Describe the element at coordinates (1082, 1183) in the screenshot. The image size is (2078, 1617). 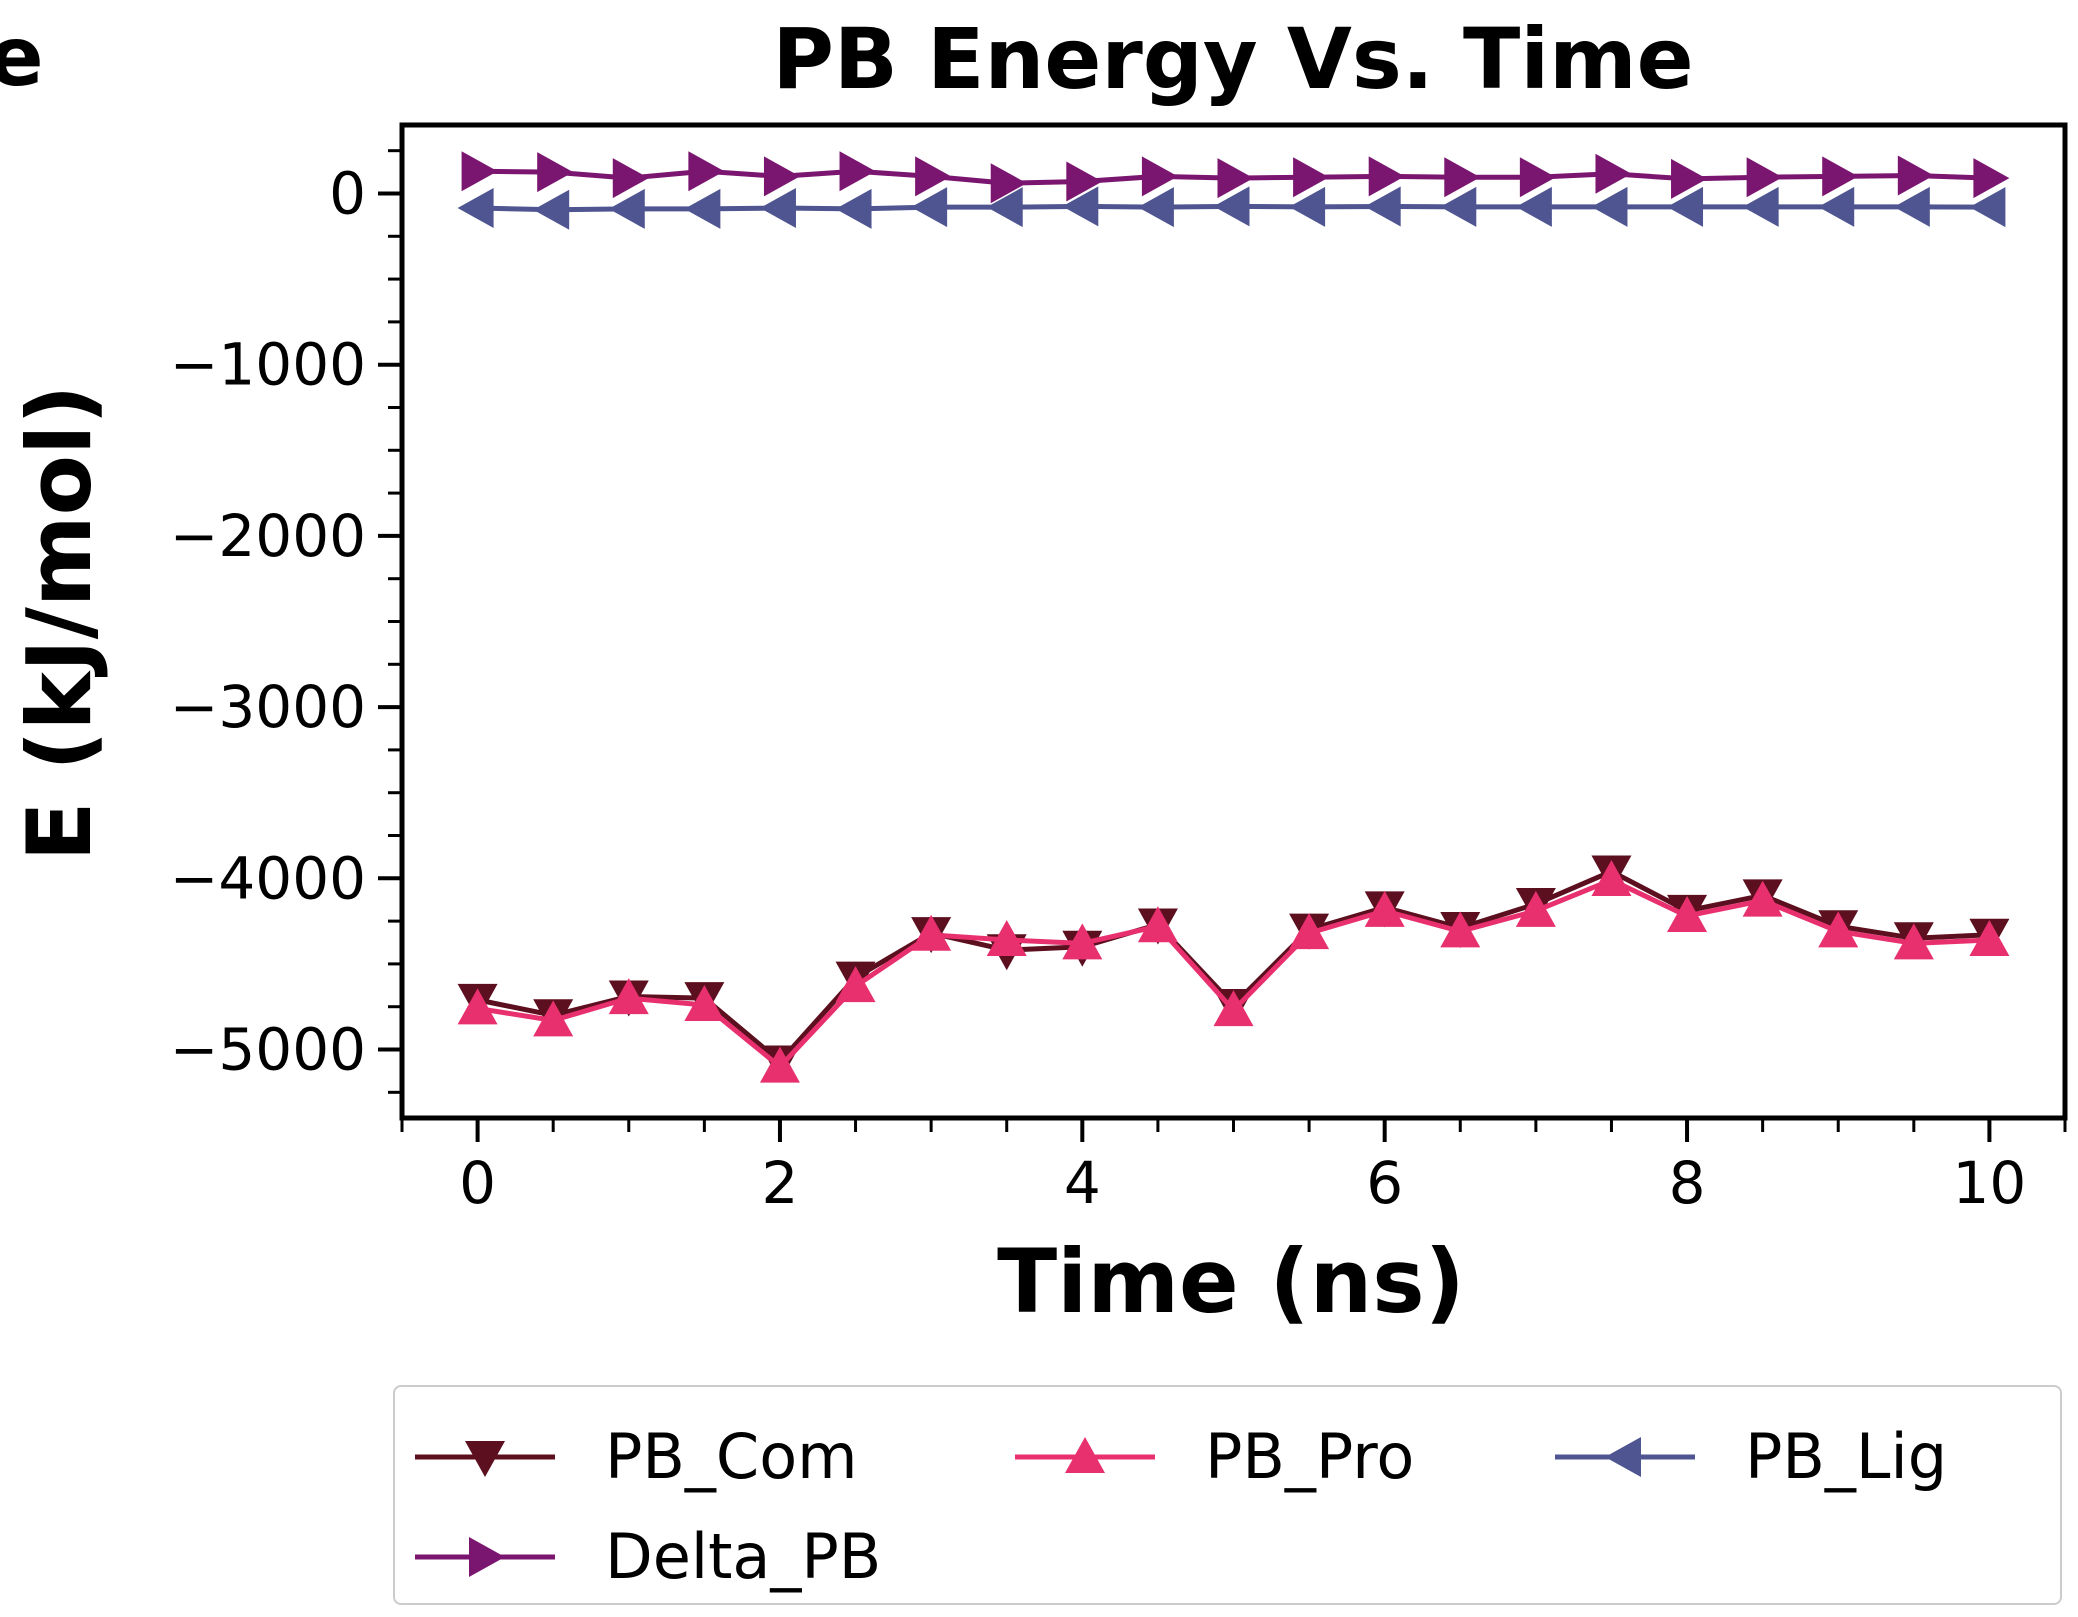
I see `x-tick-label: 4` at that location.